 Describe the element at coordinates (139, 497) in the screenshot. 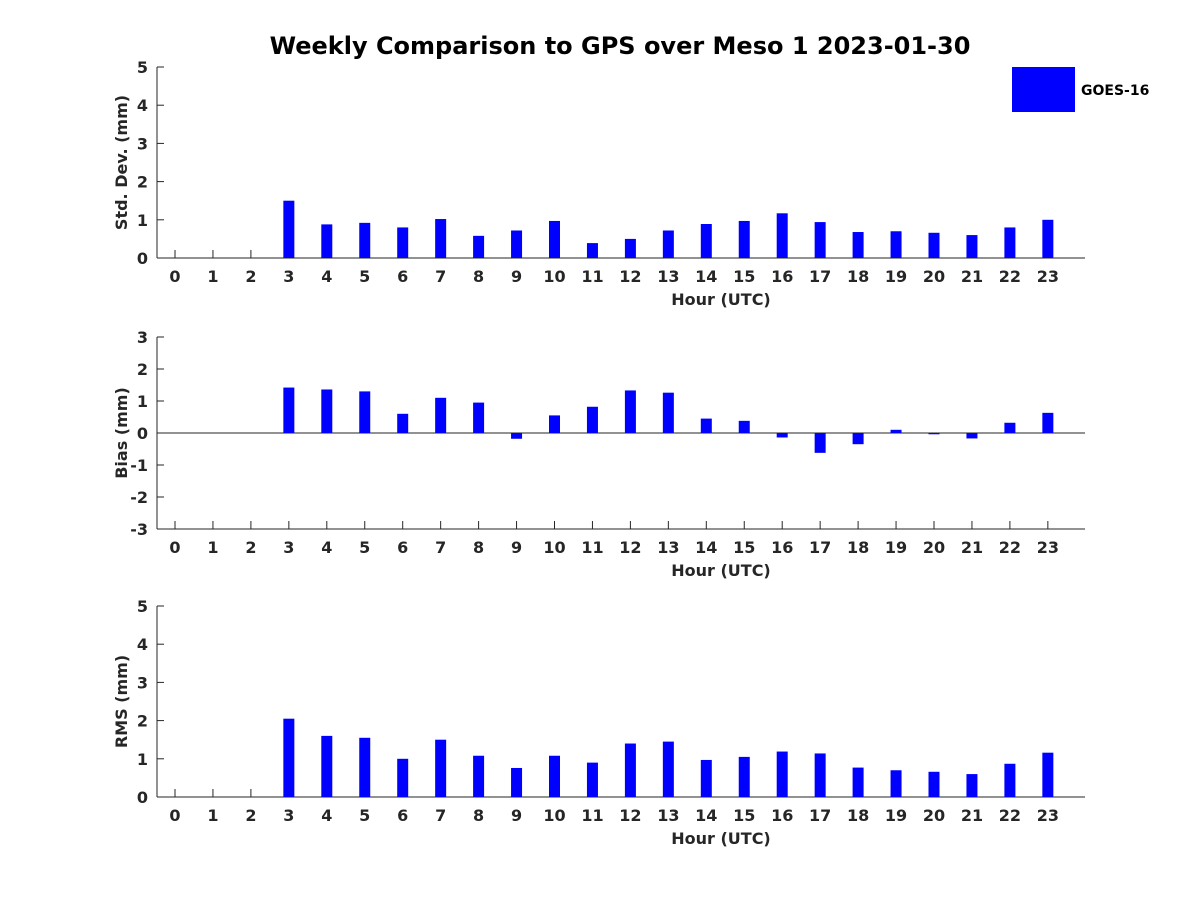

I see `y-tick-label: -2` at that location.